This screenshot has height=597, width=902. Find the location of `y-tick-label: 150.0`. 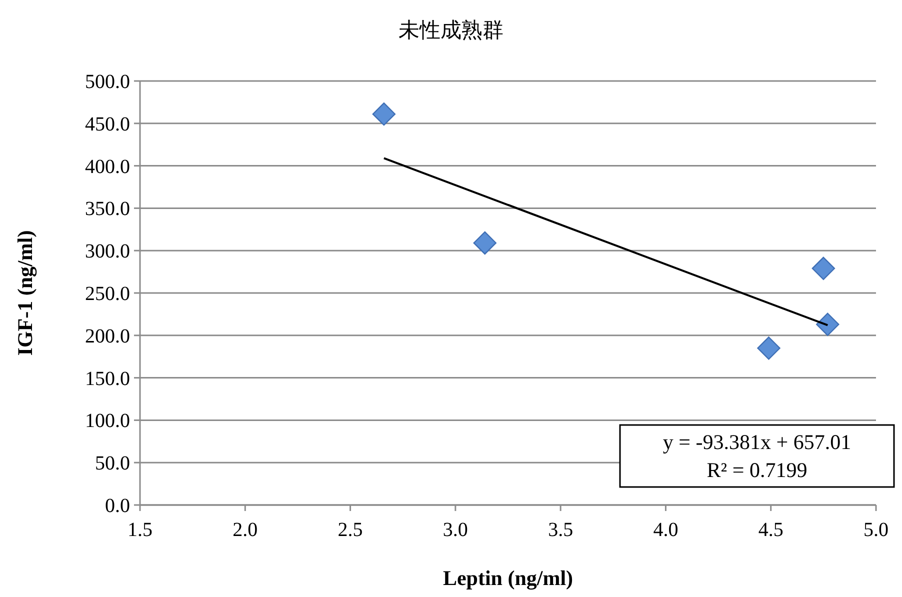

y-tick-label: 150.0 is located at coordinates (107, 379).